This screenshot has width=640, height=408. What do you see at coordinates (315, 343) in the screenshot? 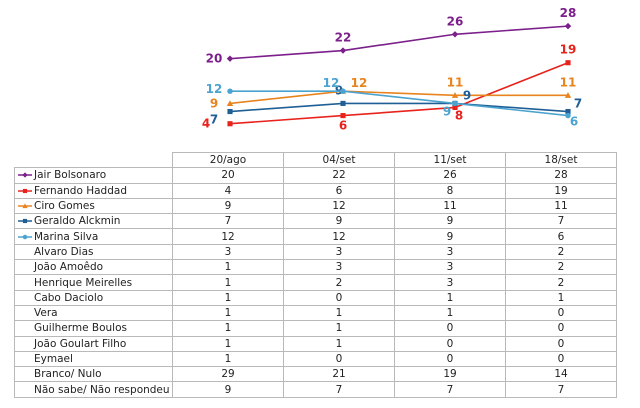
I see `table-row: João Goulart Filho 1 1 0 0` at bounding box center [315, 343].